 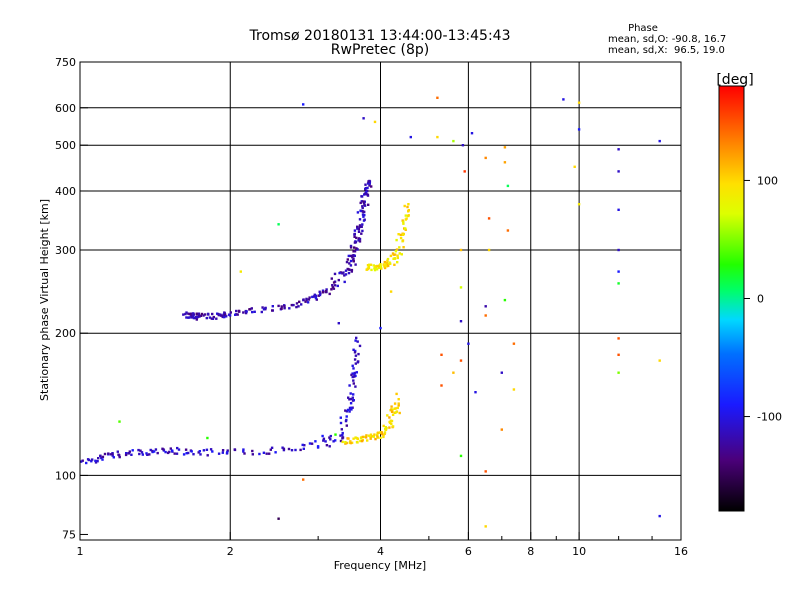 What do you see at coordinates (230, 551) in the screenshot?
I see `x-tick-label: 2` at bounding box center [230, 551].